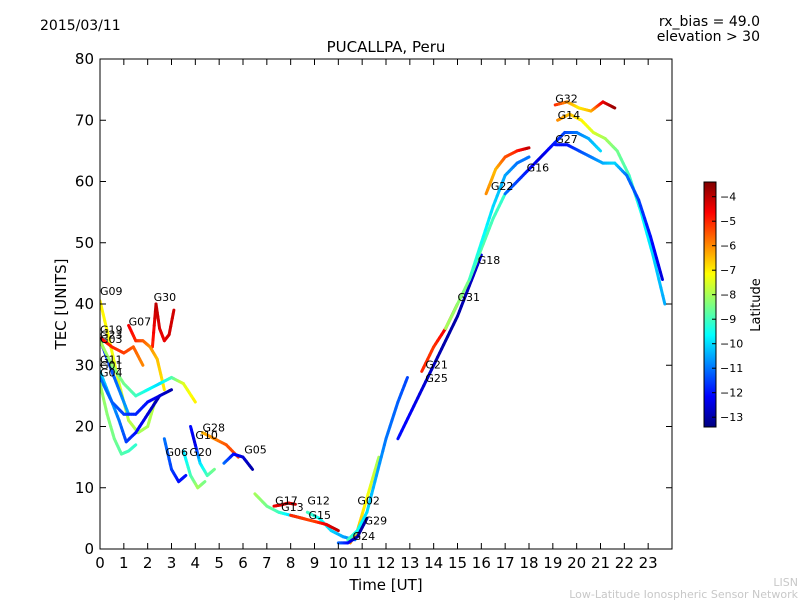 The image size is (800, 601). I want to click on colorbar-tick-label: −4, so click(728, 197).